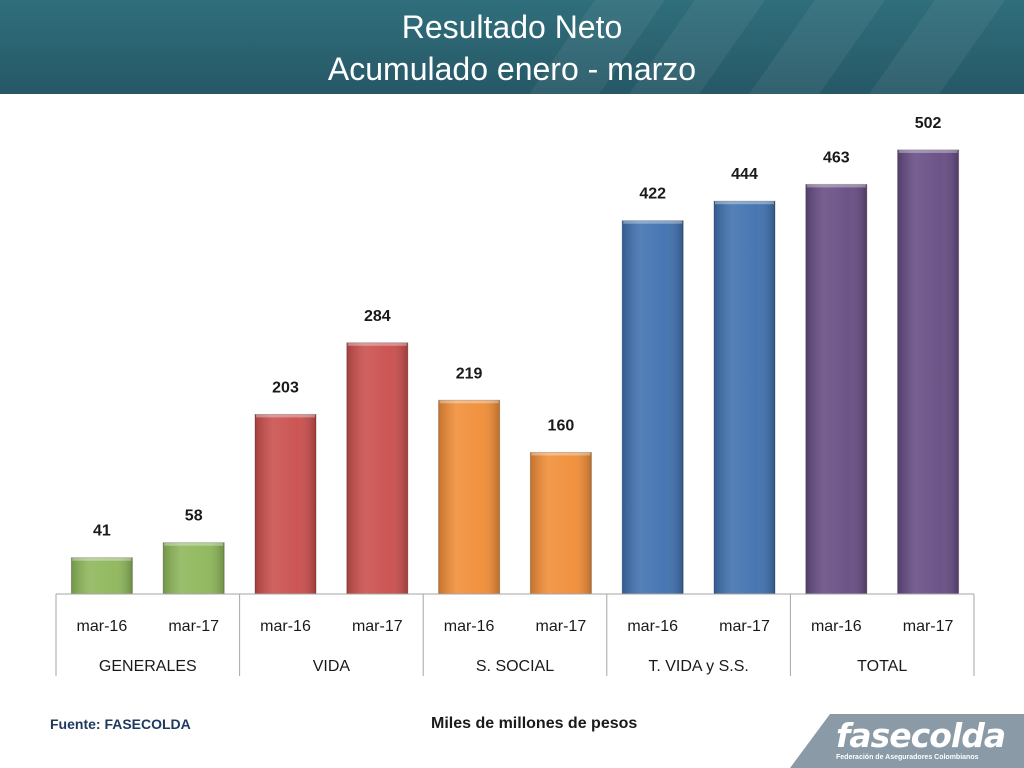 The image size is (1024, 768). Describe the element at coordinates (928, 123) in the screenshot. I see `bar-value-label: 502` at that location.